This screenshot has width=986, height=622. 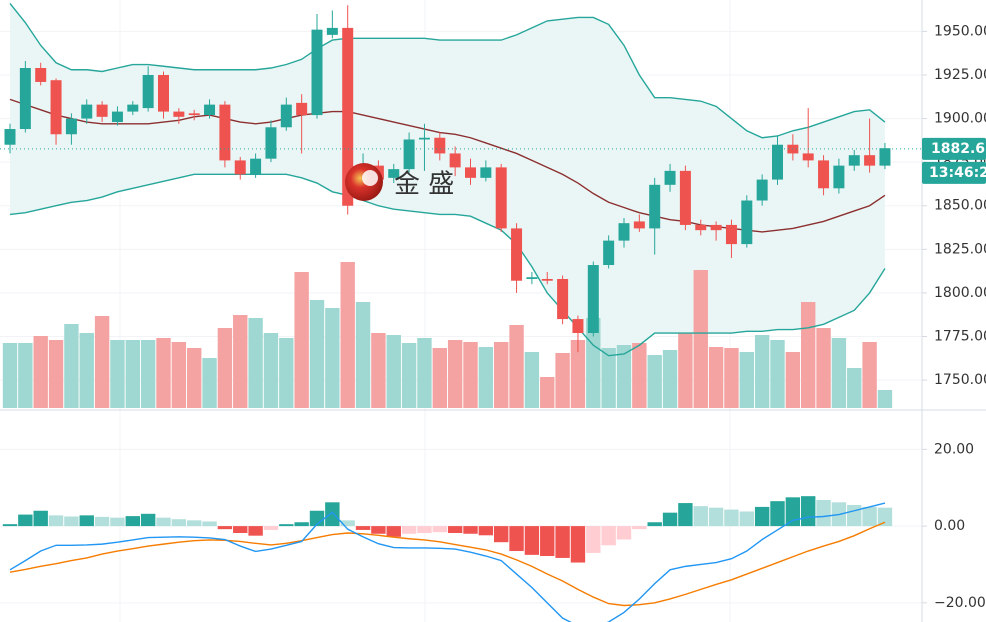 What do you see at coordinates (954, 449) in the screenshot?
I see `y-tick-label: 20.00` at bounding box center [954, 449].